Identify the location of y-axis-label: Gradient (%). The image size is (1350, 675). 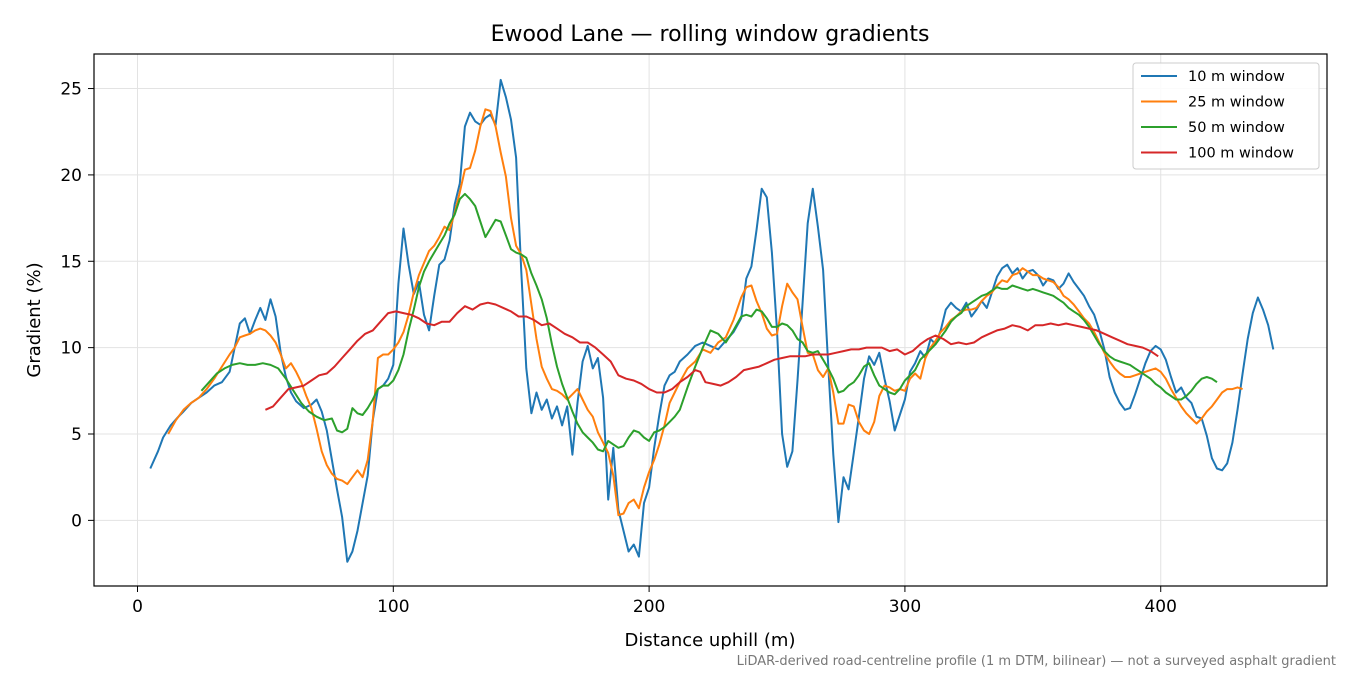
(34, 319).